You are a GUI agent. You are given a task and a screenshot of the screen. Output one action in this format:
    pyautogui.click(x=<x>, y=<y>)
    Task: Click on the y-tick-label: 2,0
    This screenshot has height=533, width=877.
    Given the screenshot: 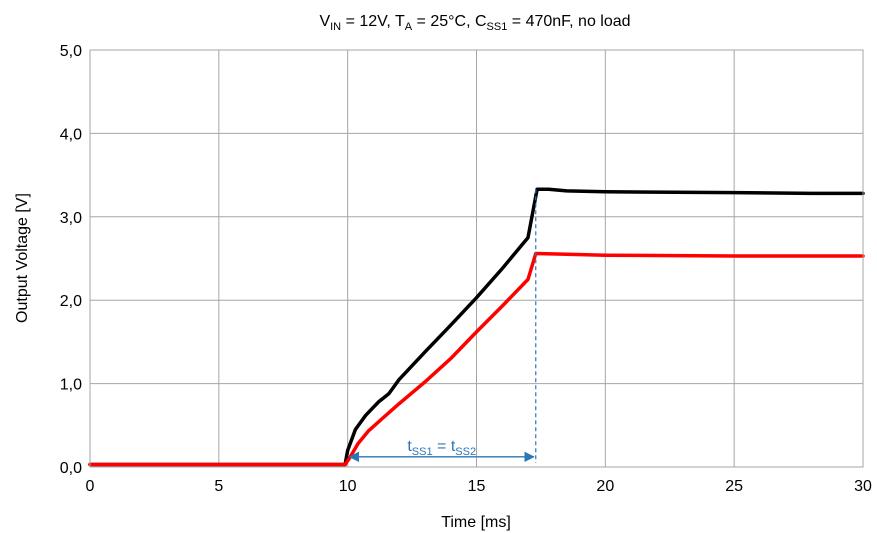 What is the action you would take?
    pyautogui.click(x=71, y=301)
    